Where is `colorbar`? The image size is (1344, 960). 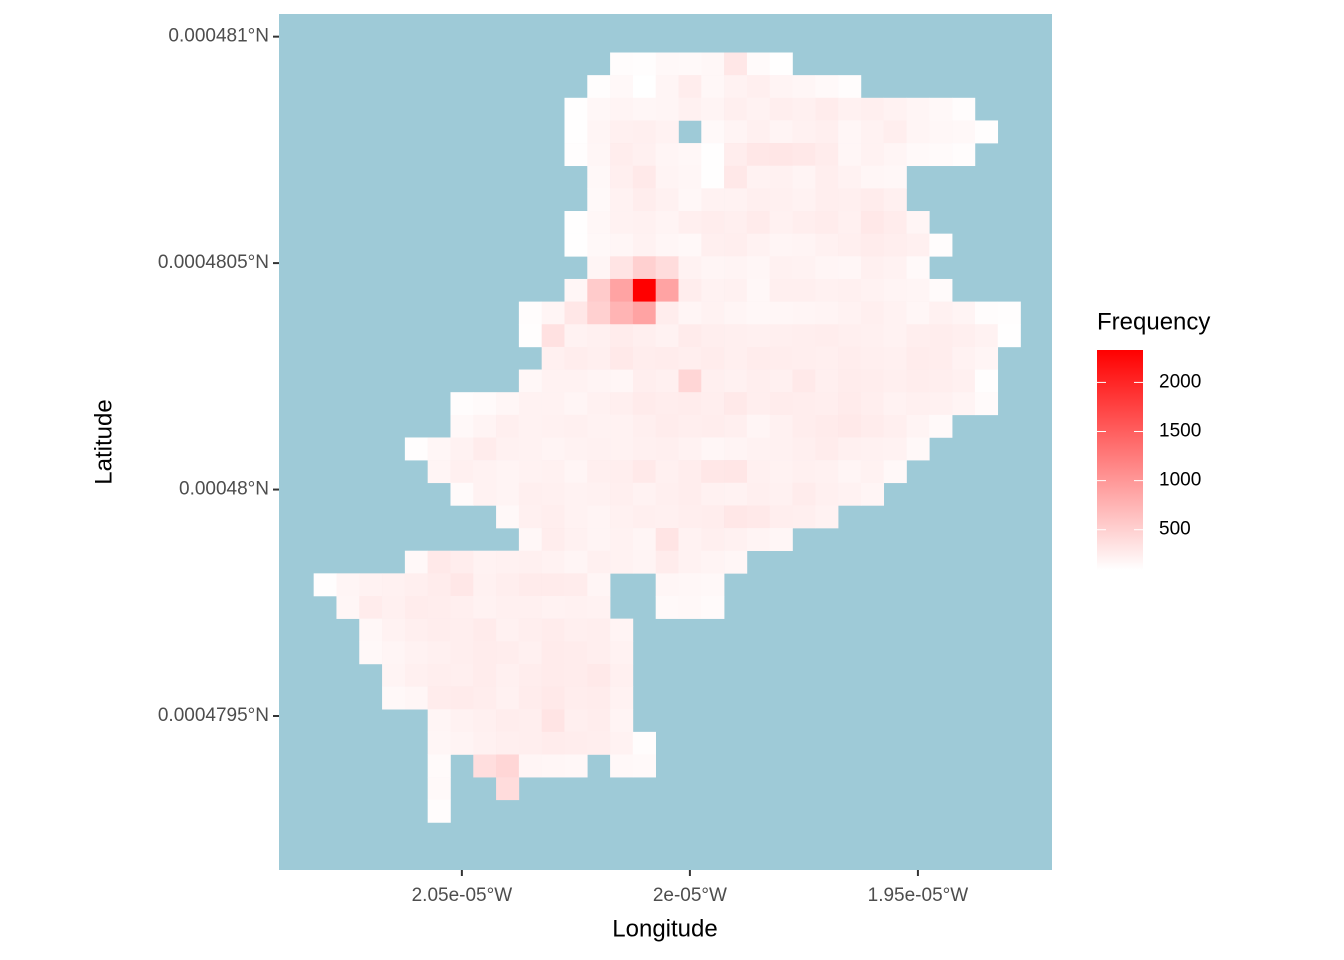
colorbar is located at coordinates (1120, 460).